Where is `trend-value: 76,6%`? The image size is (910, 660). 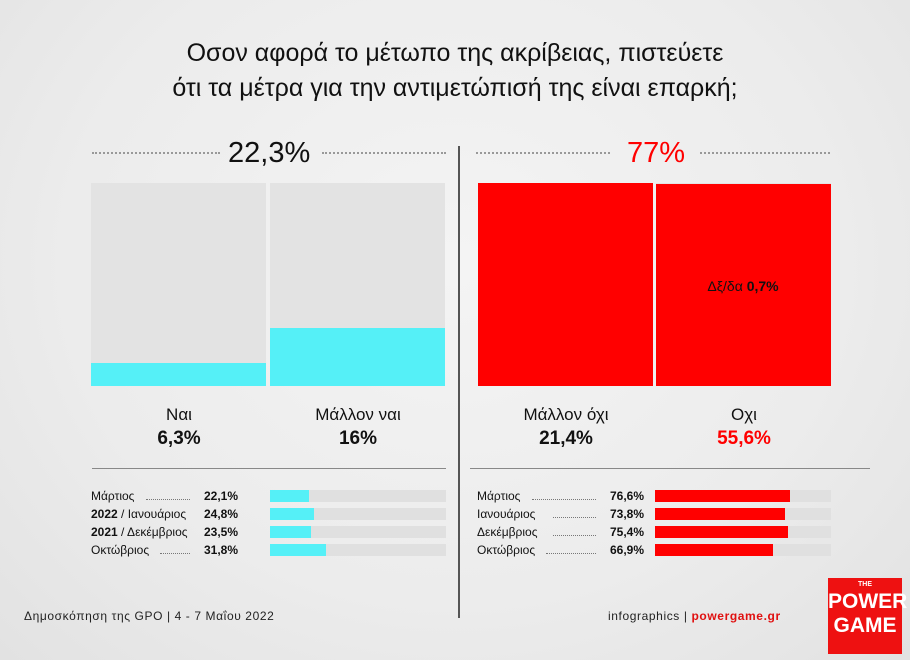
trend-value: 76,6% is located at coordinates (626, 496).